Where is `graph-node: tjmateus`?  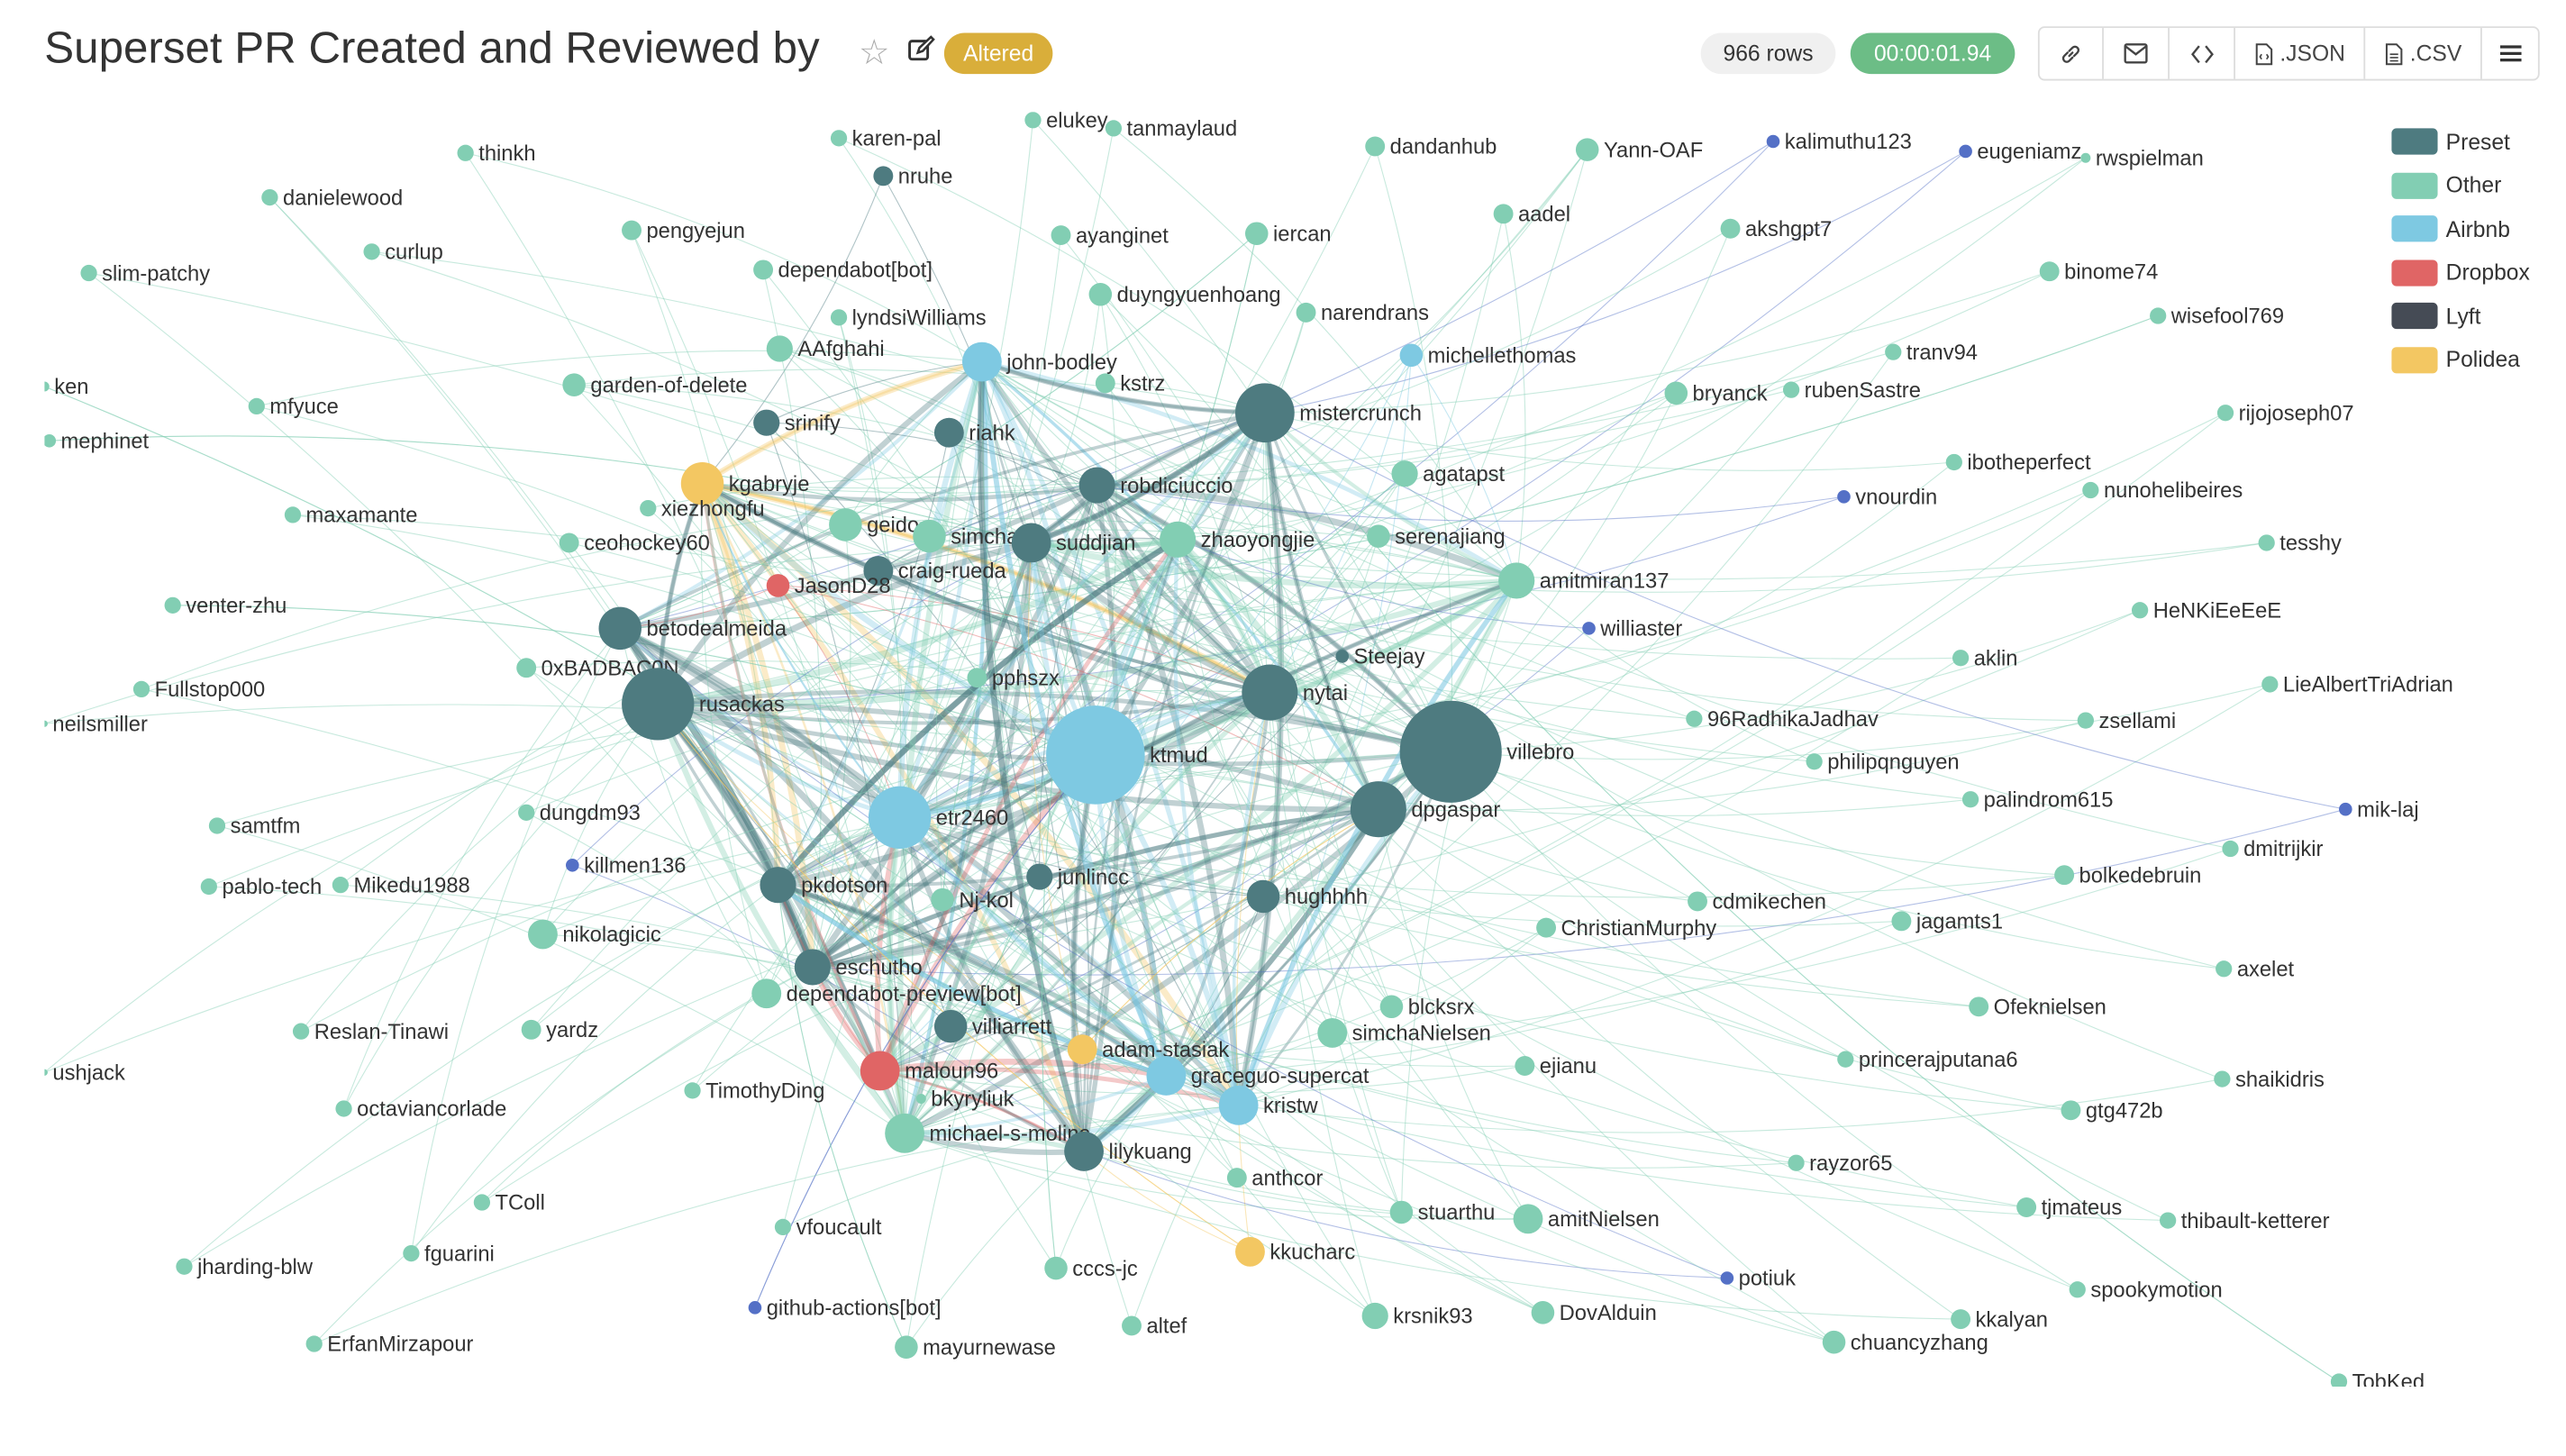 graph-node: tjmateus is located at coordinates (2069, 1209).